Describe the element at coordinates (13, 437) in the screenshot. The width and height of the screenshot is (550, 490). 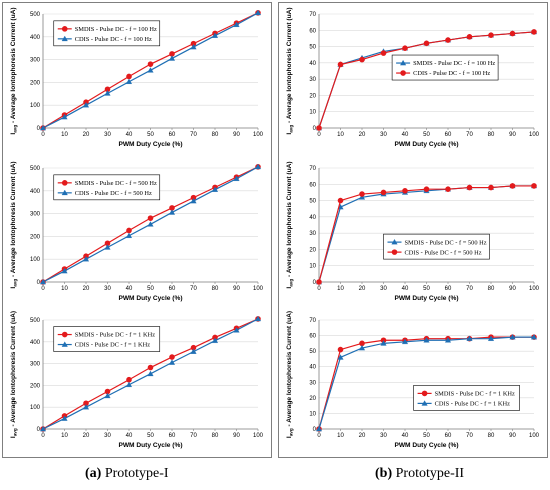
I see `y-axis-title-main: I` at that location.